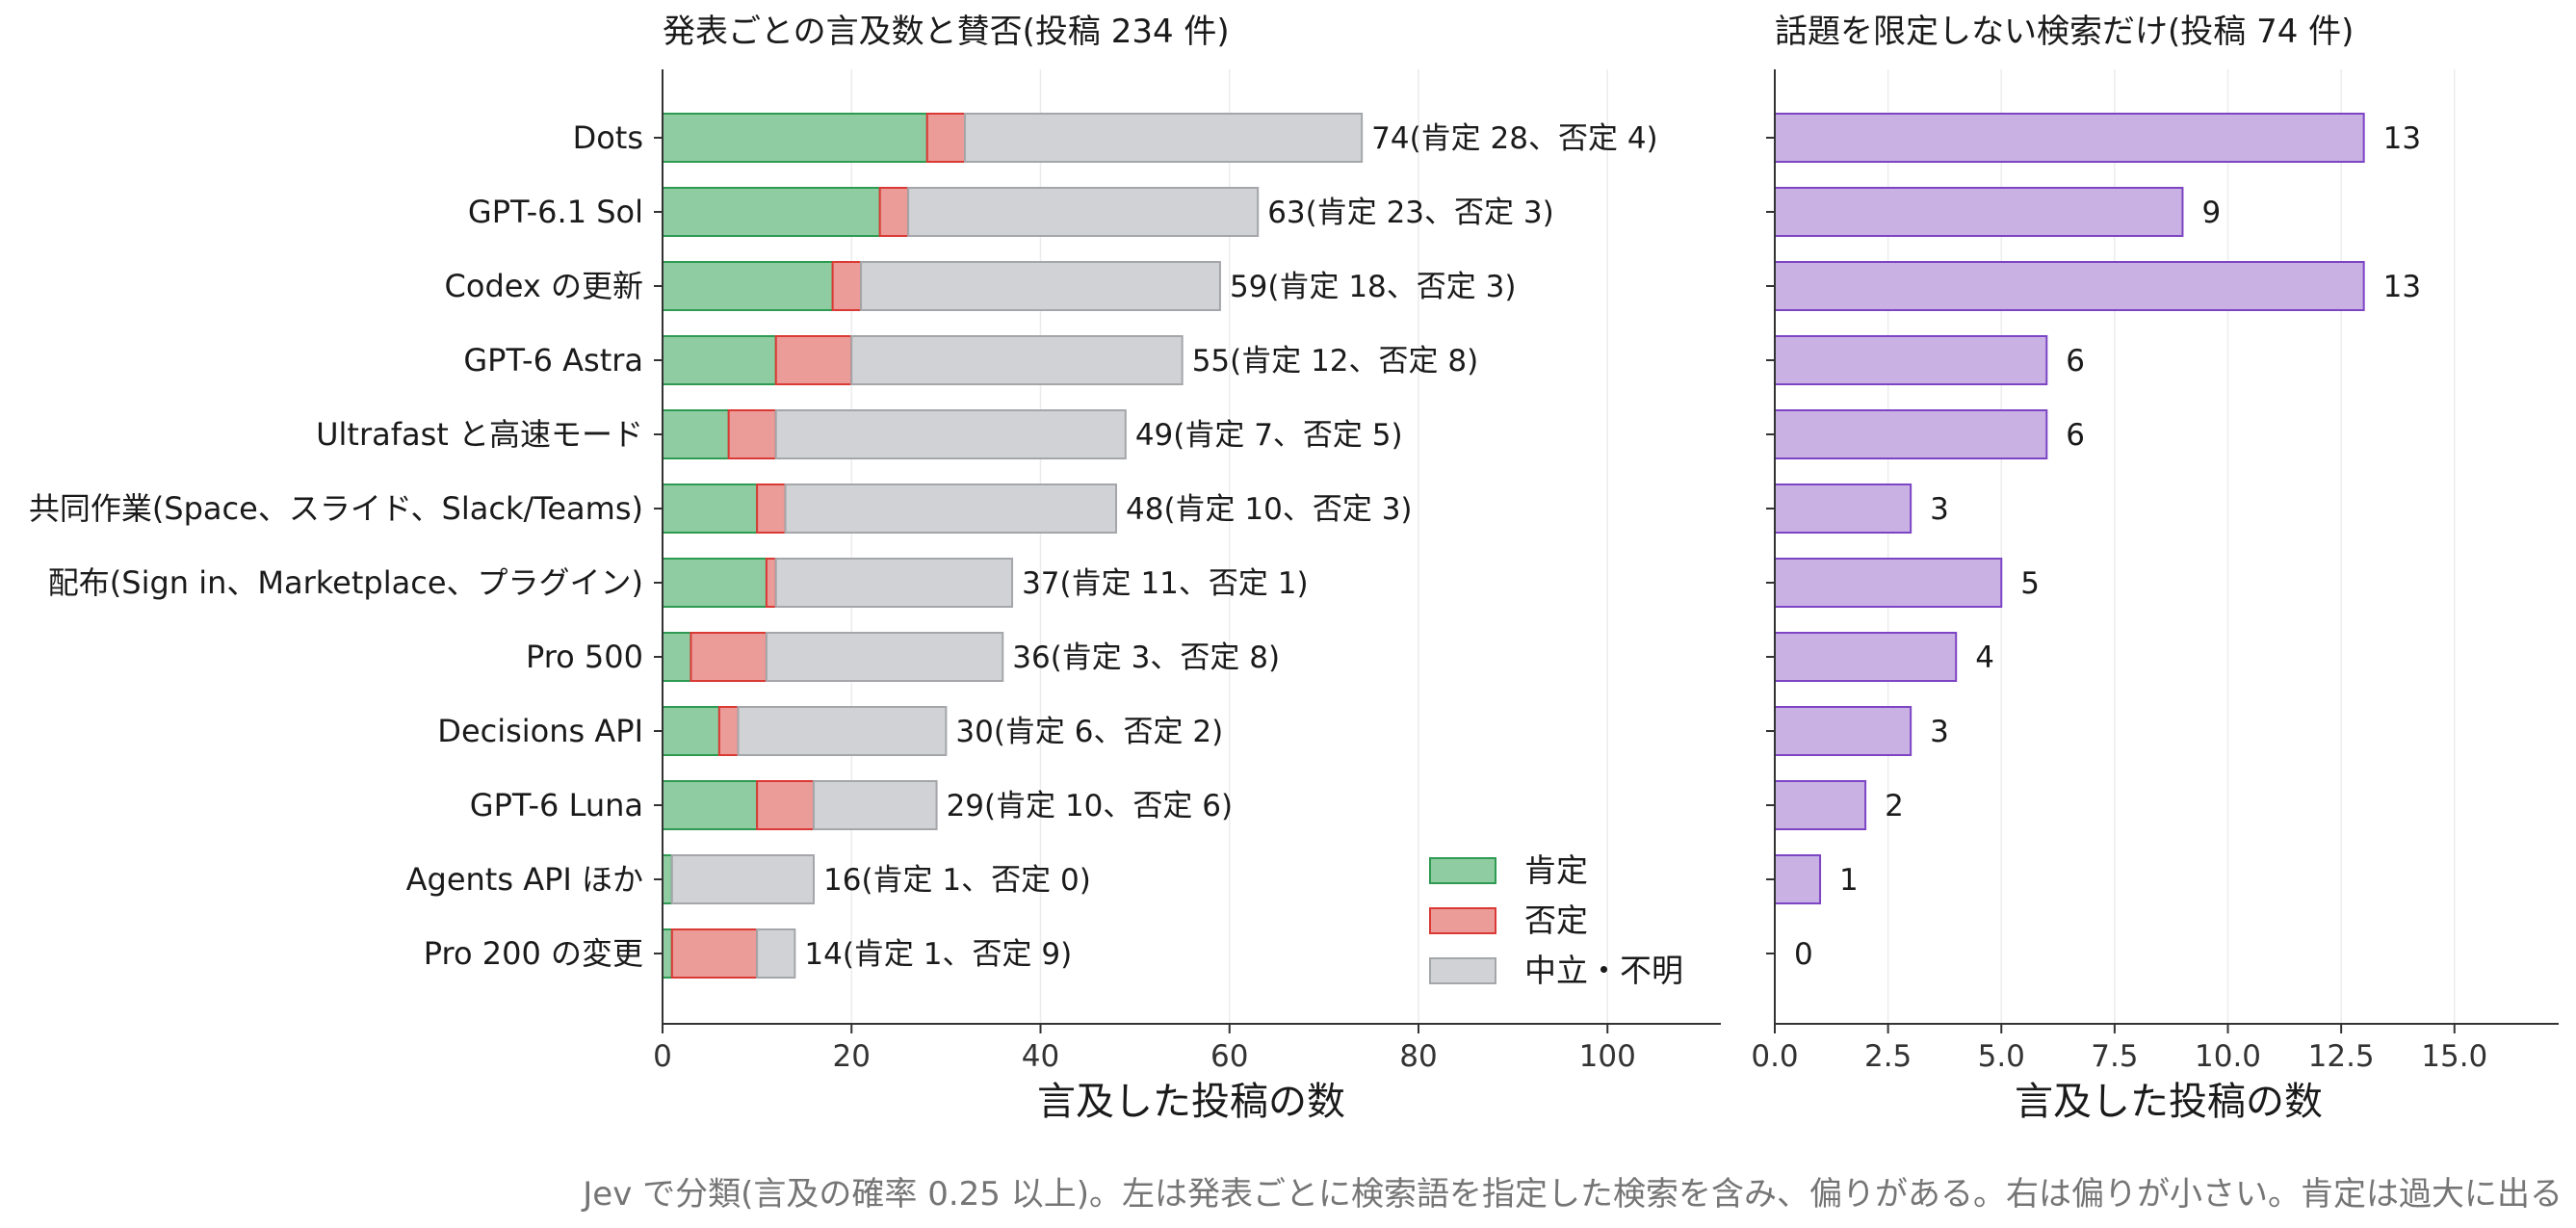 Image resolution: width=2576 pixels, height=1228 pixels. Describe the element at coordinates (2069, 508) in the screenshot. I see `right-bars` at that location.